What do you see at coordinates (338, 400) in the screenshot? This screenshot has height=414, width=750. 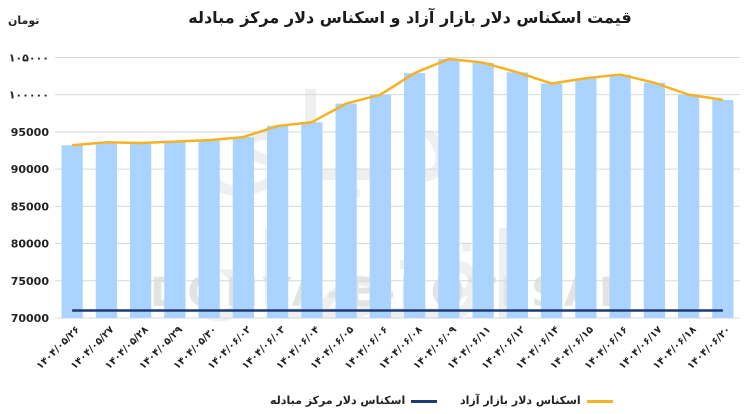 I see `legend-label-exchange-center: اسکناس دلار مرکز مبادله` at bounding box center [338, 400].